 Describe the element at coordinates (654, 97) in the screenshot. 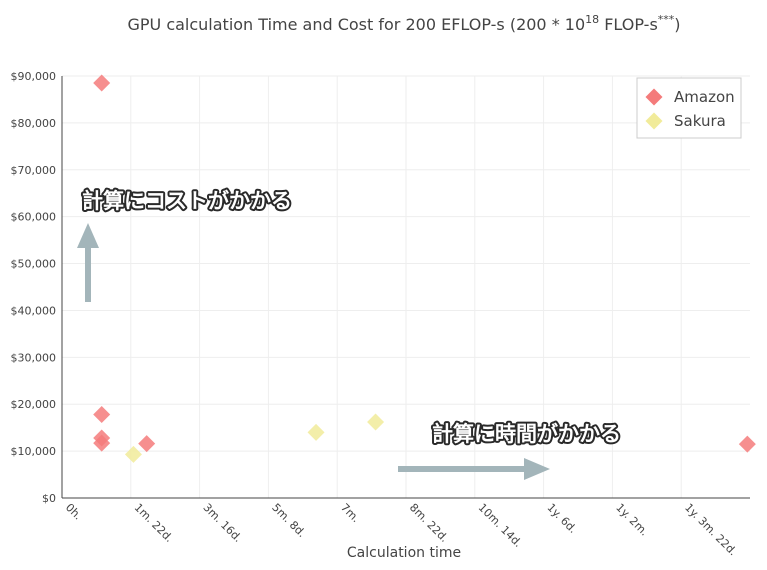

I see `legend-swatch-amazon` at that location.